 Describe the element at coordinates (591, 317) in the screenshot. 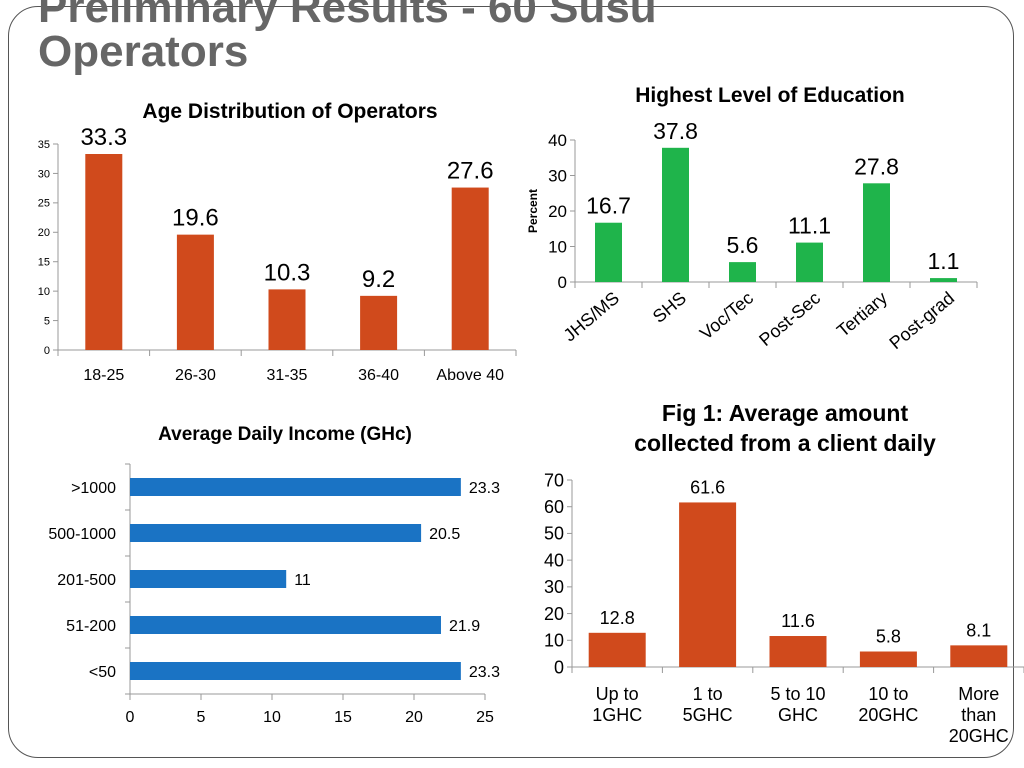

I see `education-category-label: JHS/MS` at that location.